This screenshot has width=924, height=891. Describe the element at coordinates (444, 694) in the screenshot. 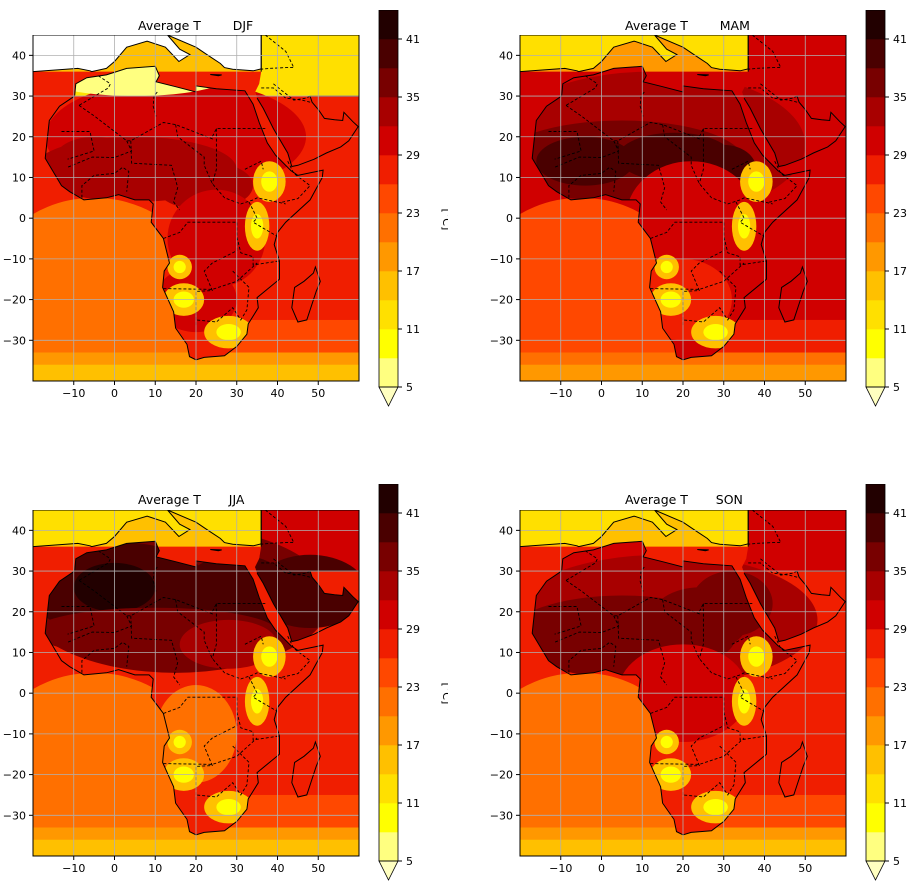

I see `colorbar-unit-label: [°C]` at that location.